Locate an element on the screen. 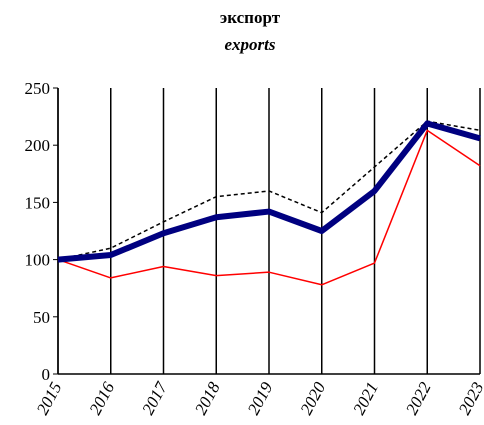 The width and height of the screenshot is (484, 425). y-tick-label: 100 is located at coordinates (38, 260).